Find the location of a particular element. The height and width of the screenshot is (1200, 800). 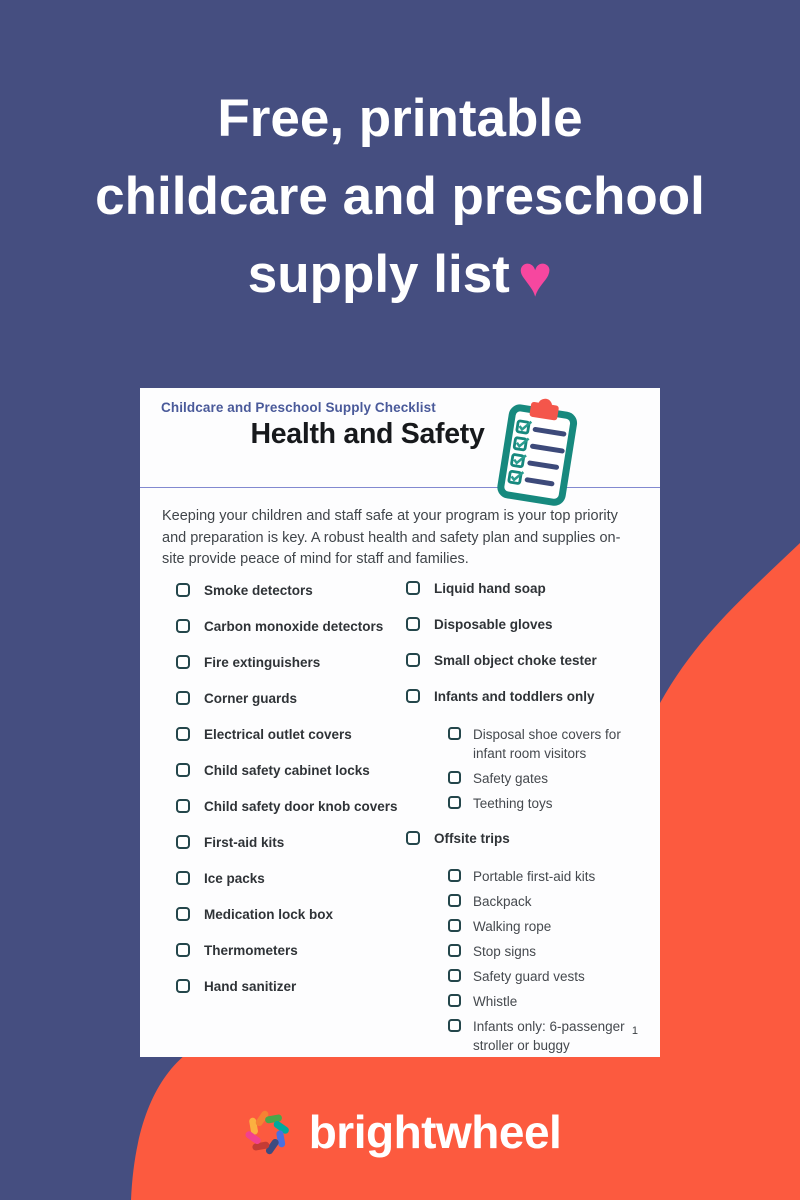

hero-line-2: childcare and preschool is located at coordinates (400, 196).